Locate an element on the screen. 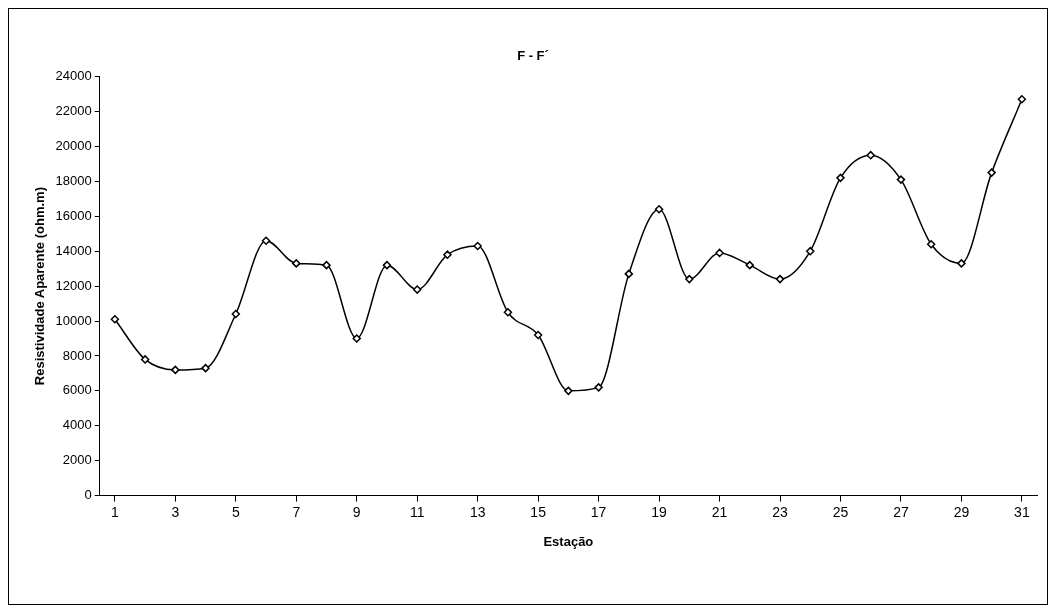 The image size is (1056, 613). y-tick-label: 12000 is located at coordinates (73, 285).